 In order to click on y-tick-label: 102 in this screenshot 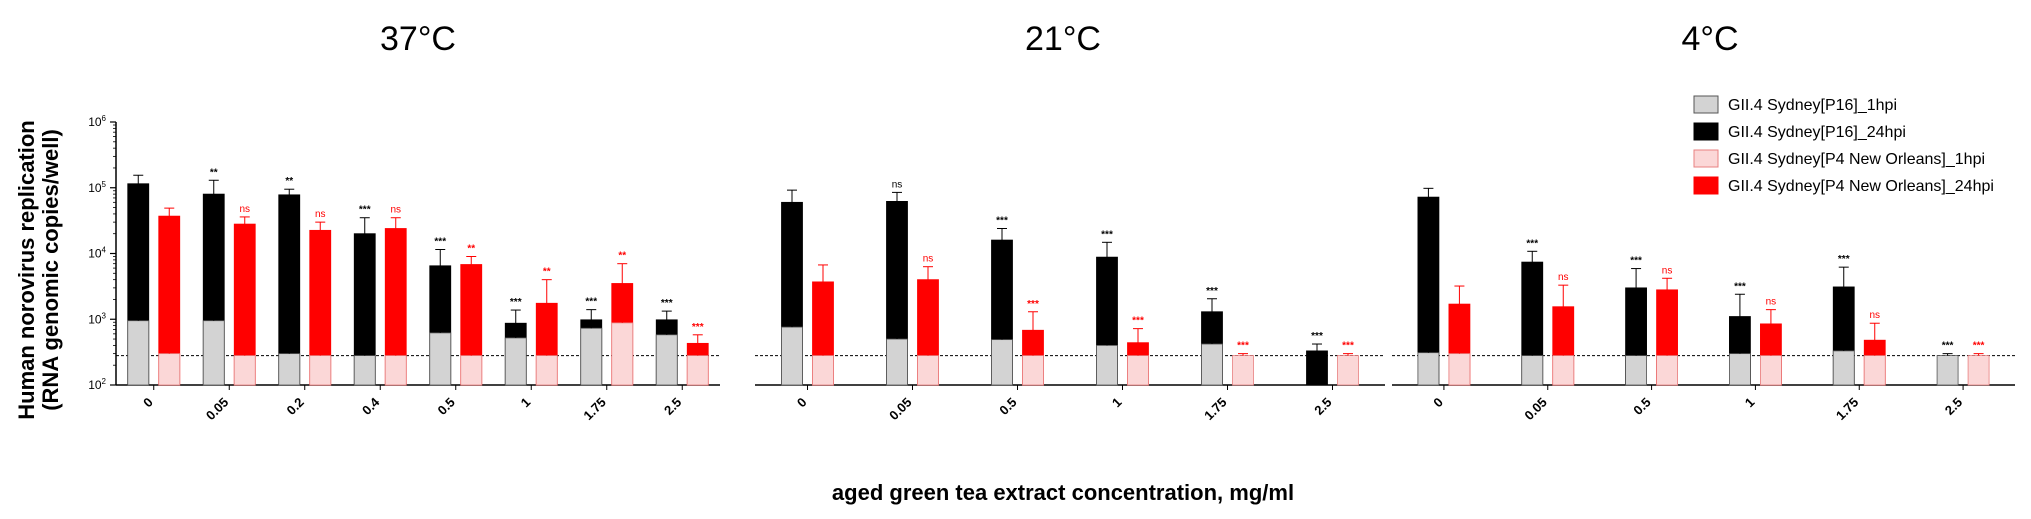, I will do `click(97, 384)`.